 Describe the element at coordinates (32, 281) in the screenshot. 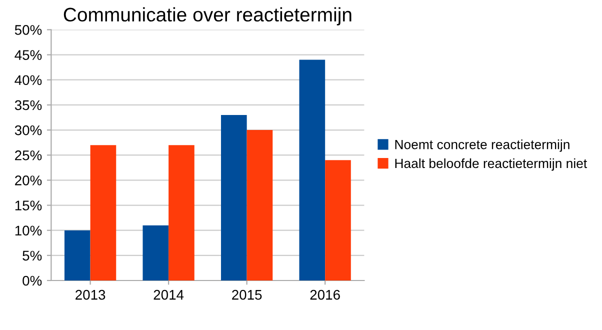

I see `y-tick-label: 0%` at that location.